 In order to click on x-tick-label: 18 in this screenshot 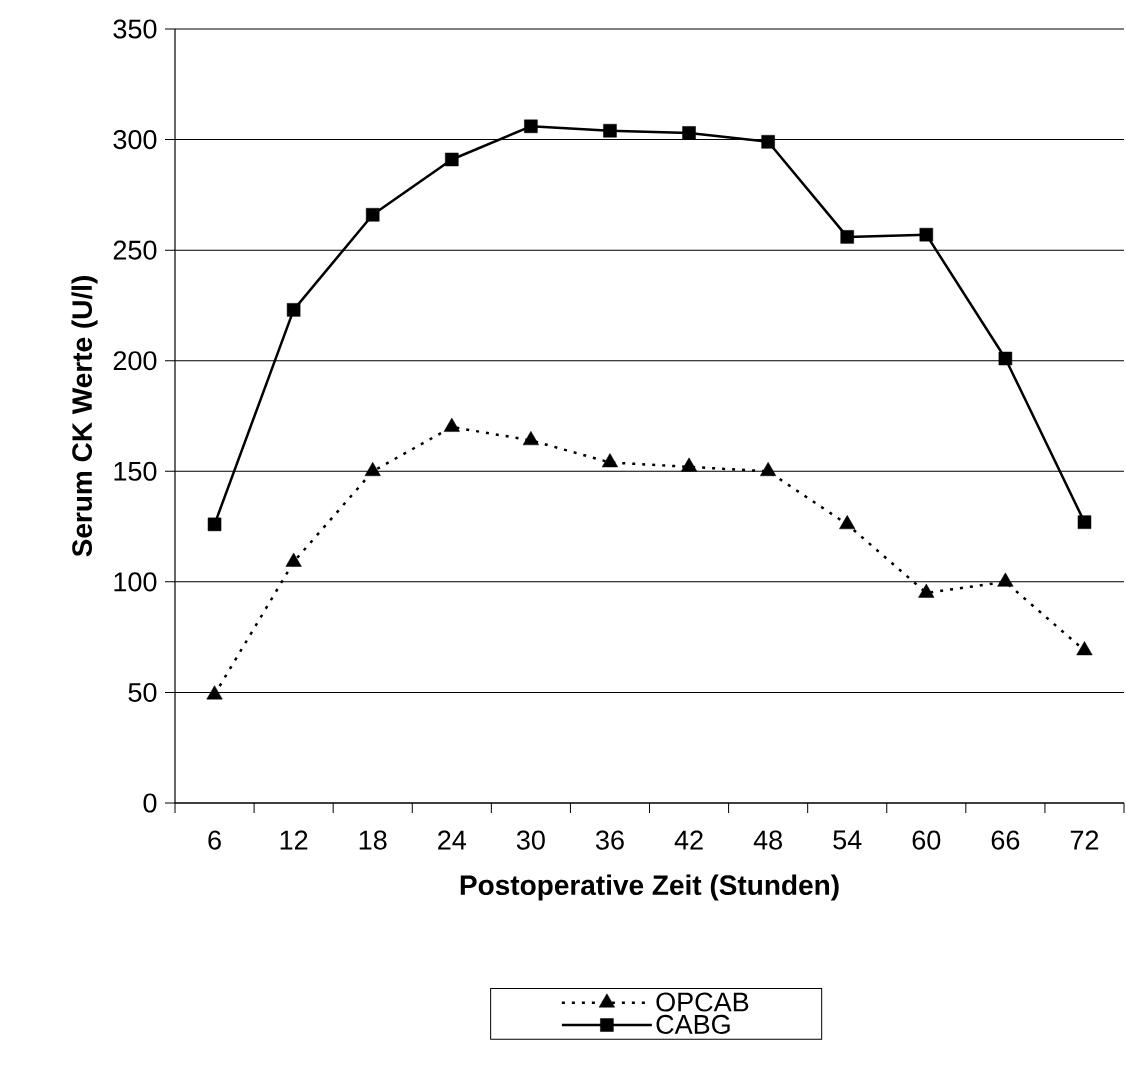, I will do `click(373, 840)`.